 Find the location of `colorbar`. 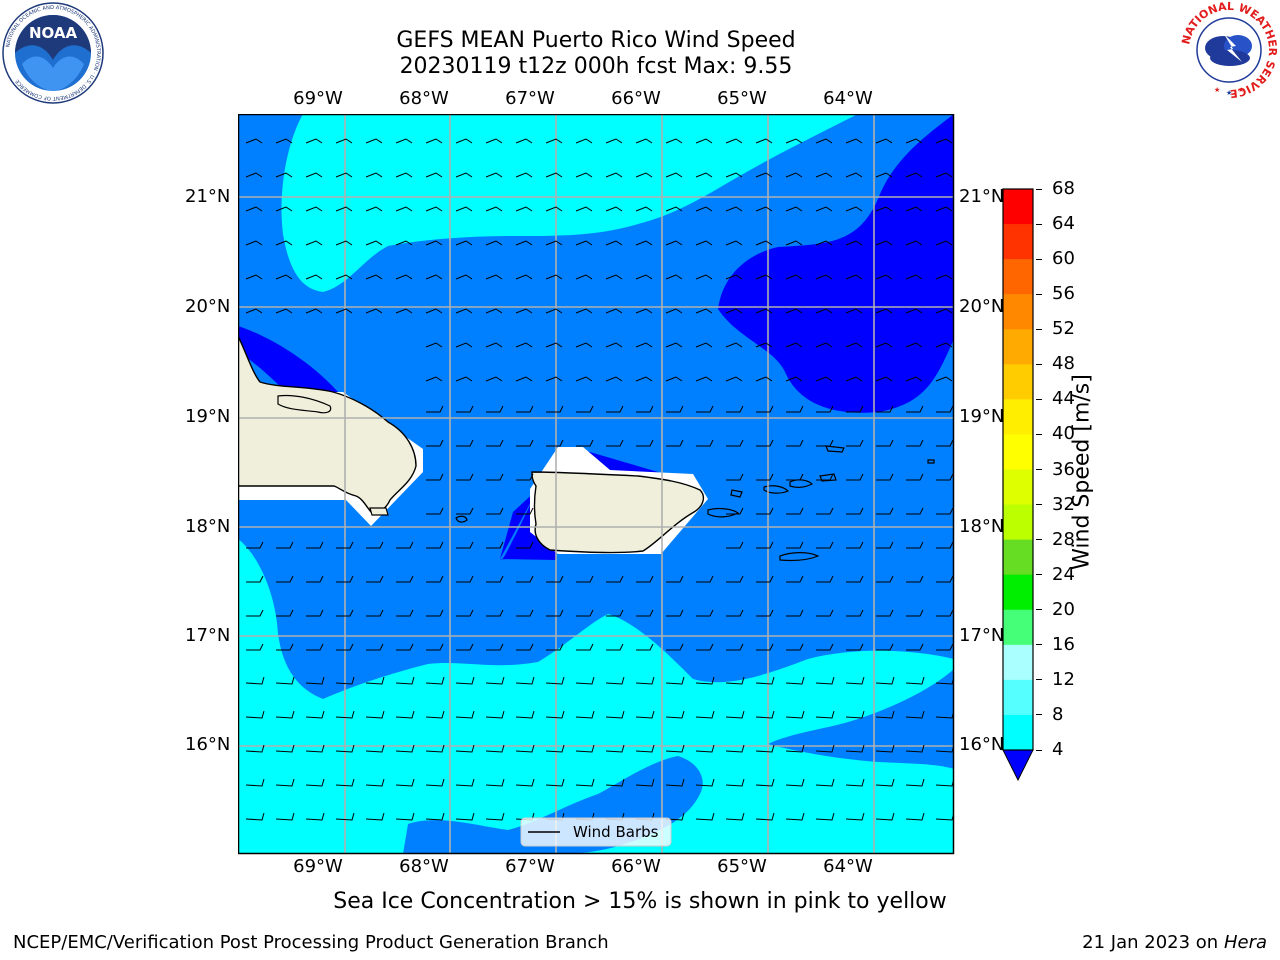

colorbar is located at coordinates (1018, 485).